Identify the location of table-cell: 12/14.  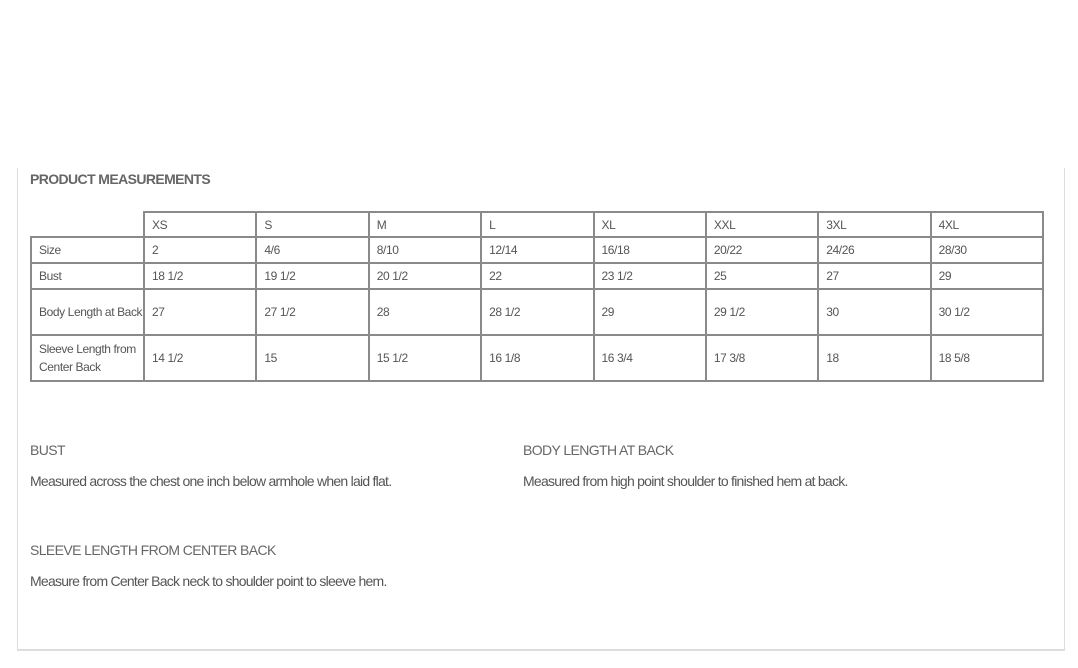
(537, 250).